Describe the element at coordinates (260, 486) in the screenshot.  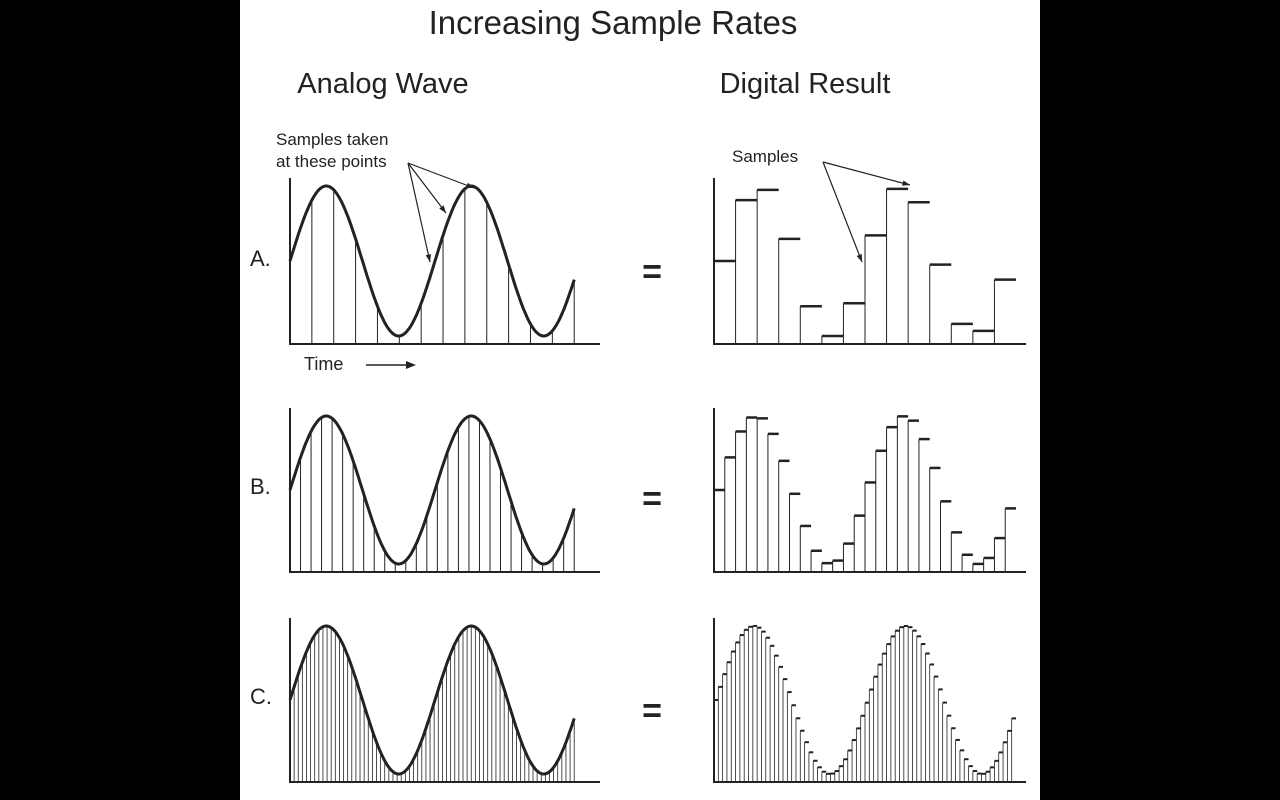
I see `row-label: B.` at that location.